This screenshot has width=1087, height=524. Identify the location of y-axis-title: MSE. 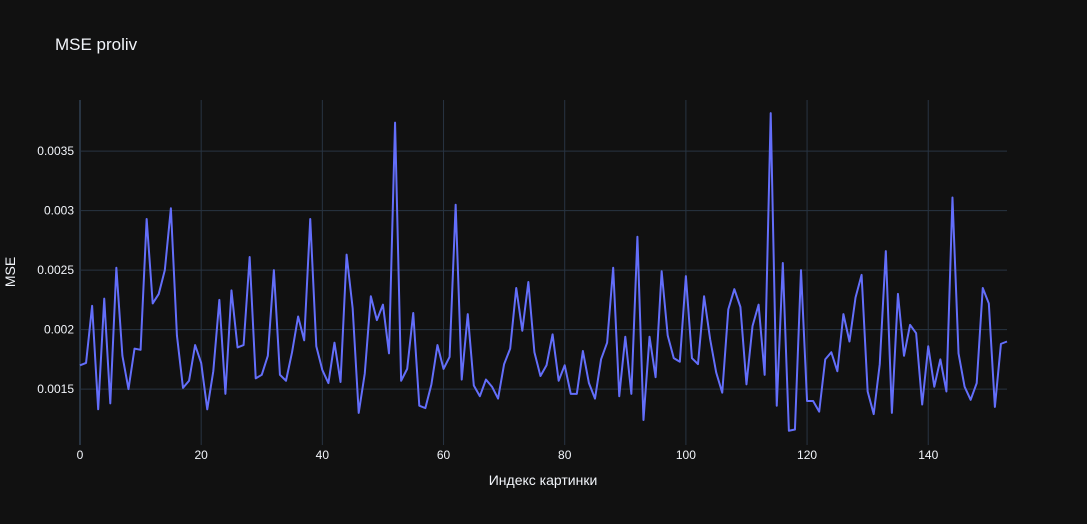
(10, 272).